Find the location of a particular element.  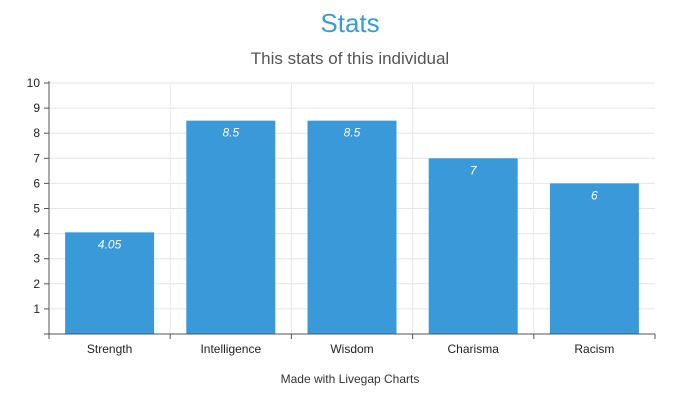

bar-intelligence is located at coordinates (231, 227).